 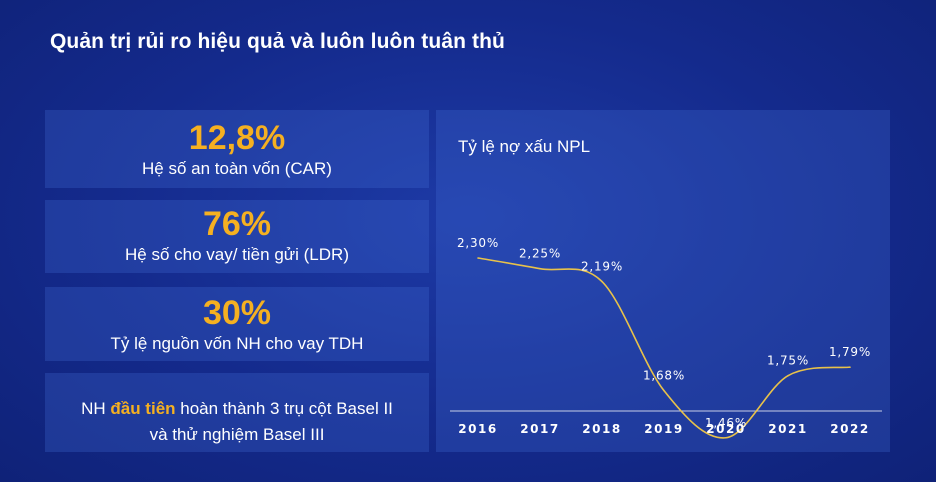 What do you see at coordinates (725, 429) in the screenshot?
I see `x-tick-2020: 2020` at bounding box center [725, 429].